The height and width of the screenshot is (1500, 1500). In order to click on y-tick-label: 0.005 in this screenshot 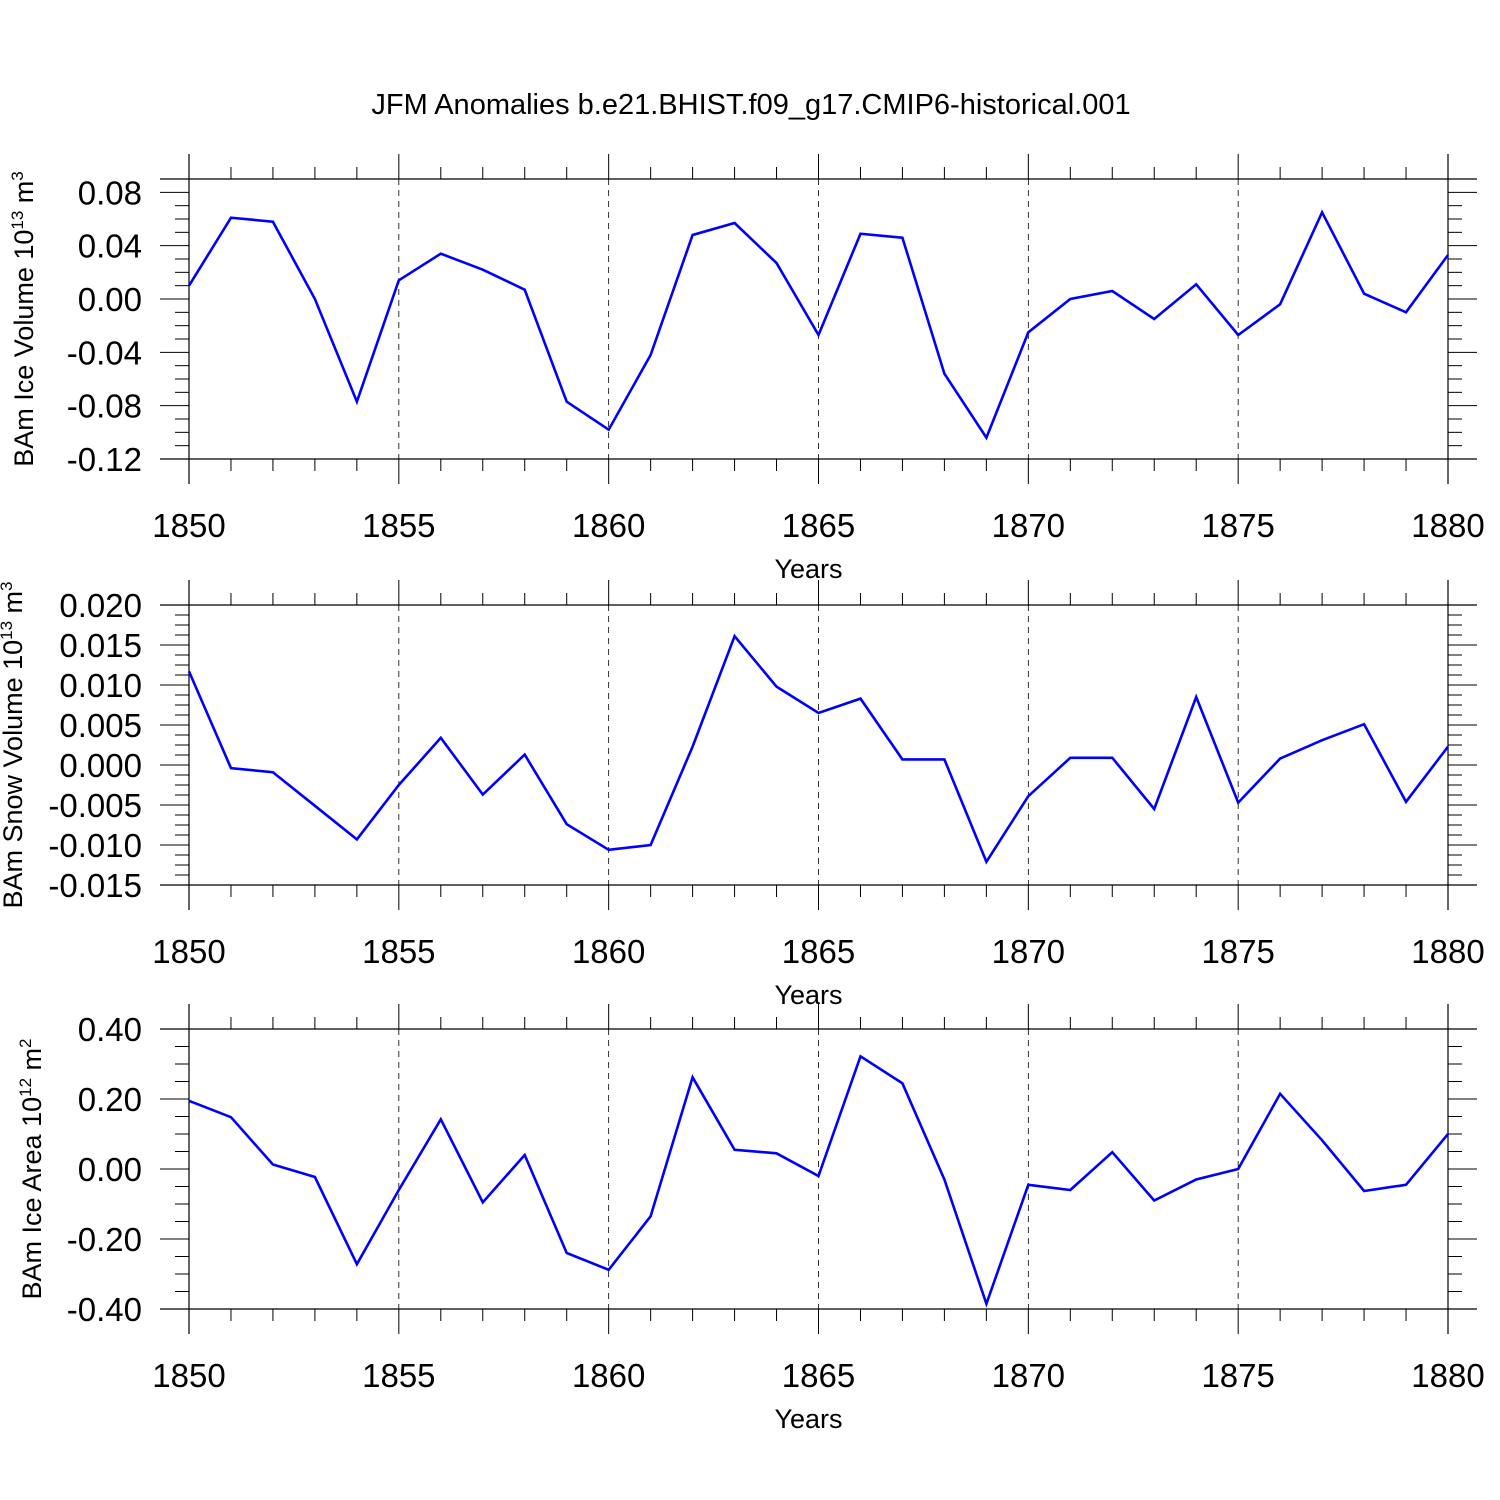, I will do `click(100, 725)`.